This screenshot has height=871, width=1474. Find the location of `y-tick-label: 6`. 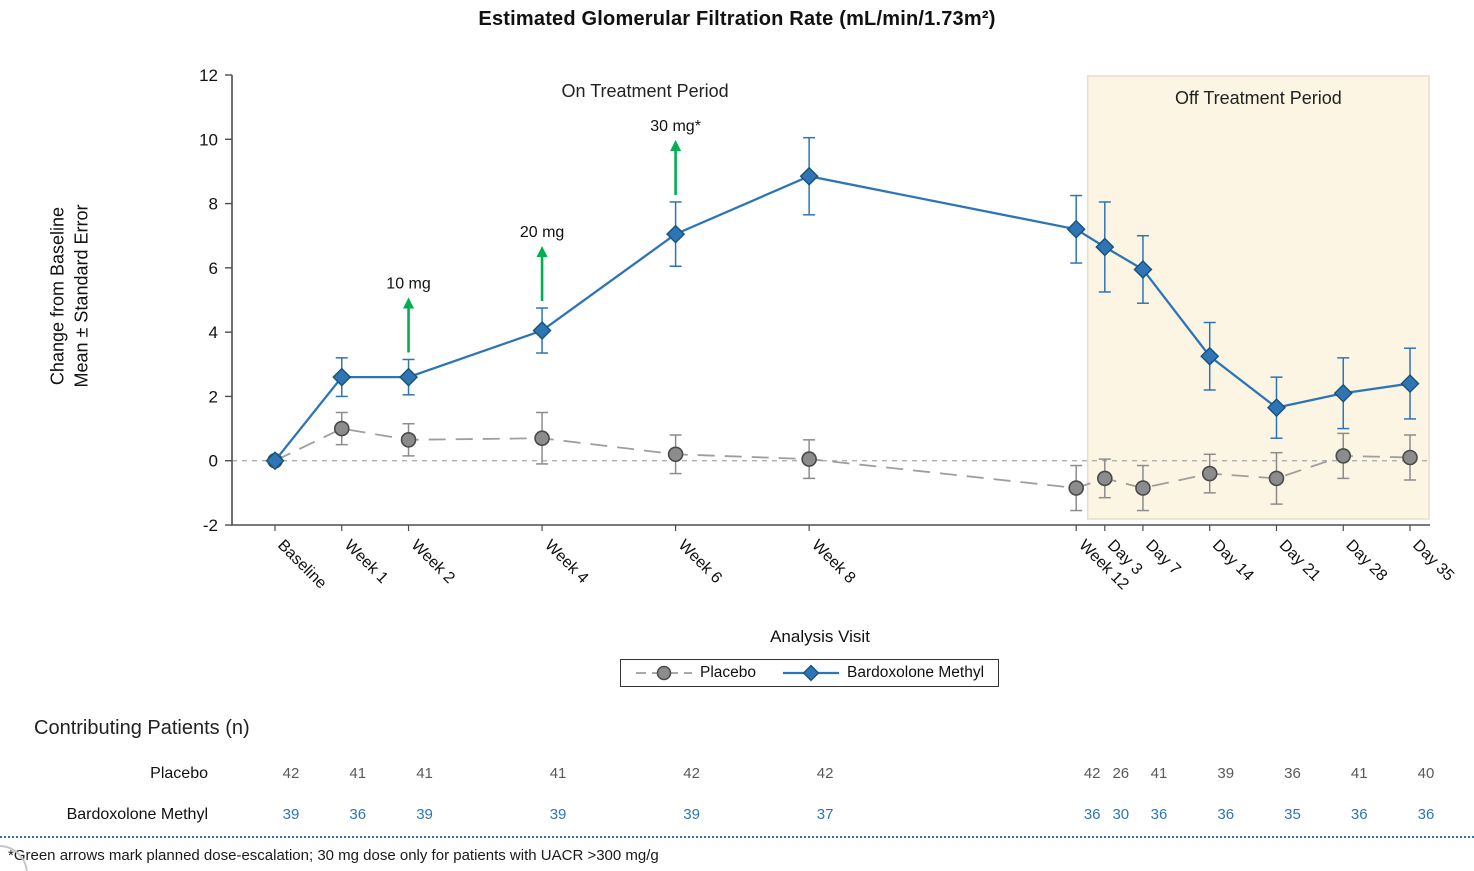

y-tick-label: 6 is located at coordinates (213, 268).